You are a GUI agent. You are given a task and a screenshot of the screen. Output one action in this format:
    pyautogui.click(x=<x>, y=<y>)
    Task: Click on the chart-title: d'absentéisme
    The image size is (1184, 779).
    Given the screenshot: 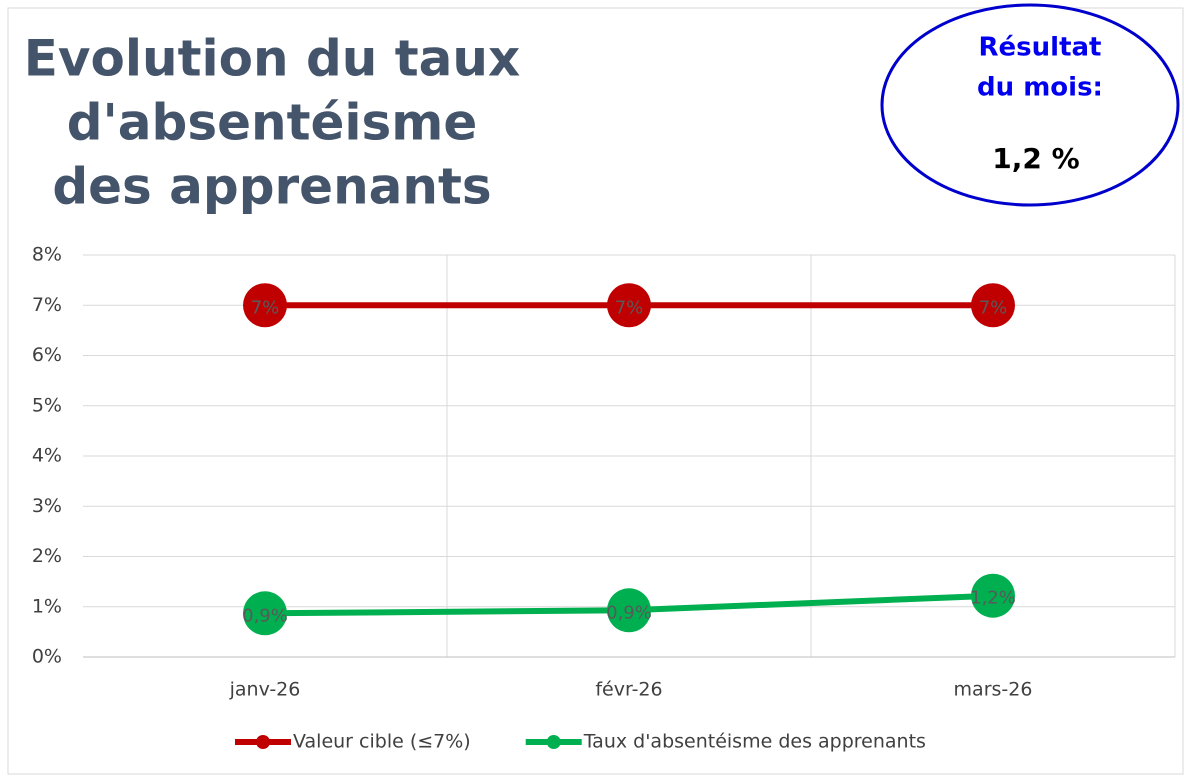 What is the action you would take?
    pyautogui.click(x=272, y=123)
    